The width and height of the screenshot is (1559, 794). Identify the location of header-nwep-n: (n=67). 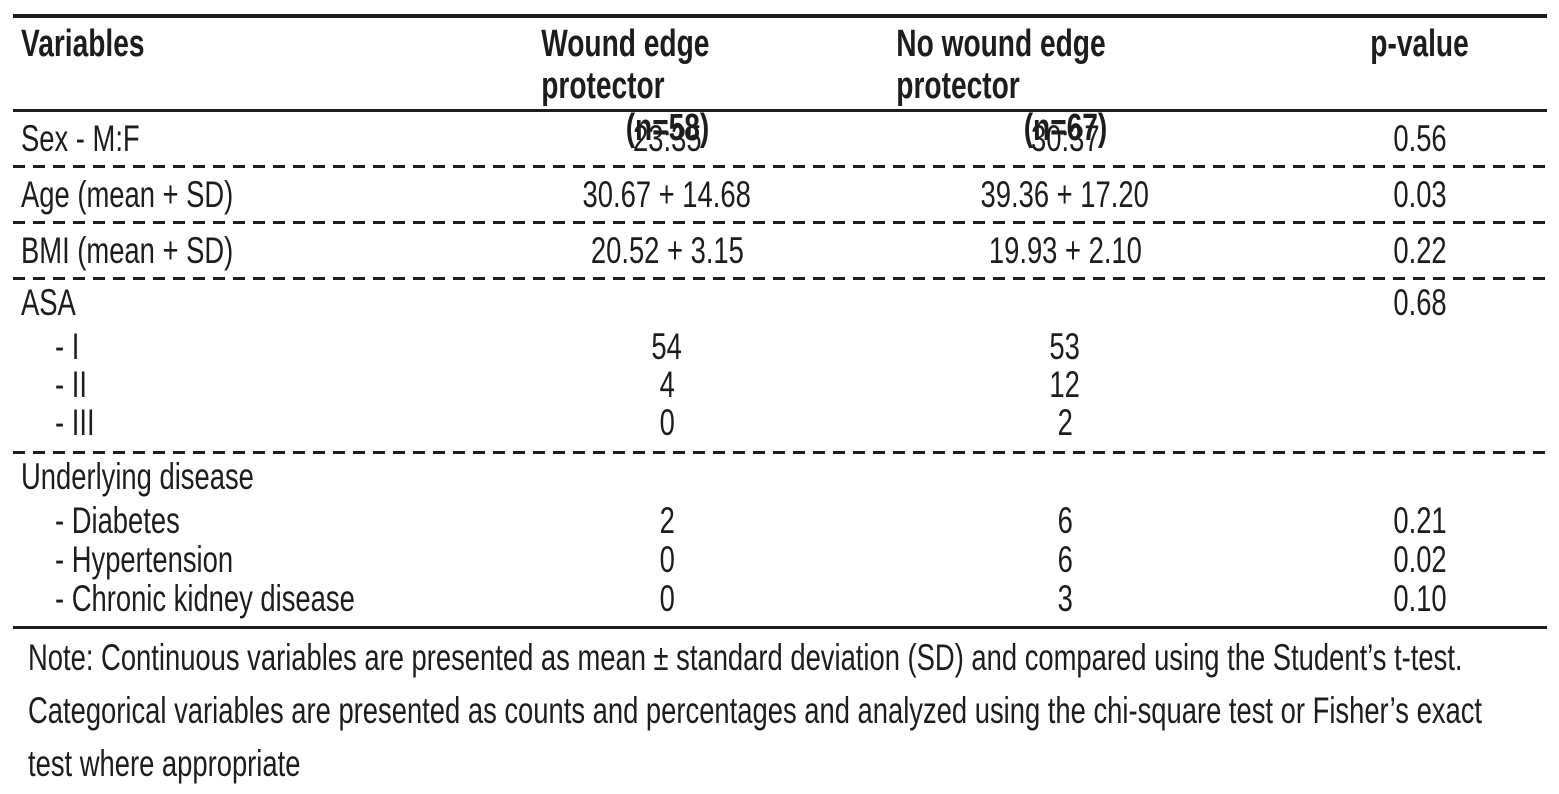
(1065, 128).